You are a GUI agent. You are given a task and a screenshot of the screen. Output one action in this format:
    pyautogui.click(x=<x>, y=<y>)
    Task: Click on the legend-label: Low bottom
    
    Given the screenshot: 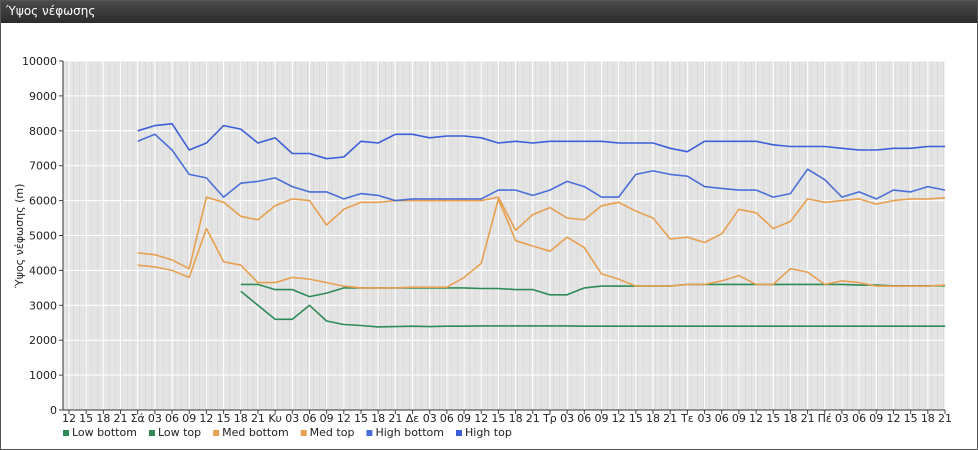 What is the action you would take?
    pyautogui.click(x=104, y=432)
    